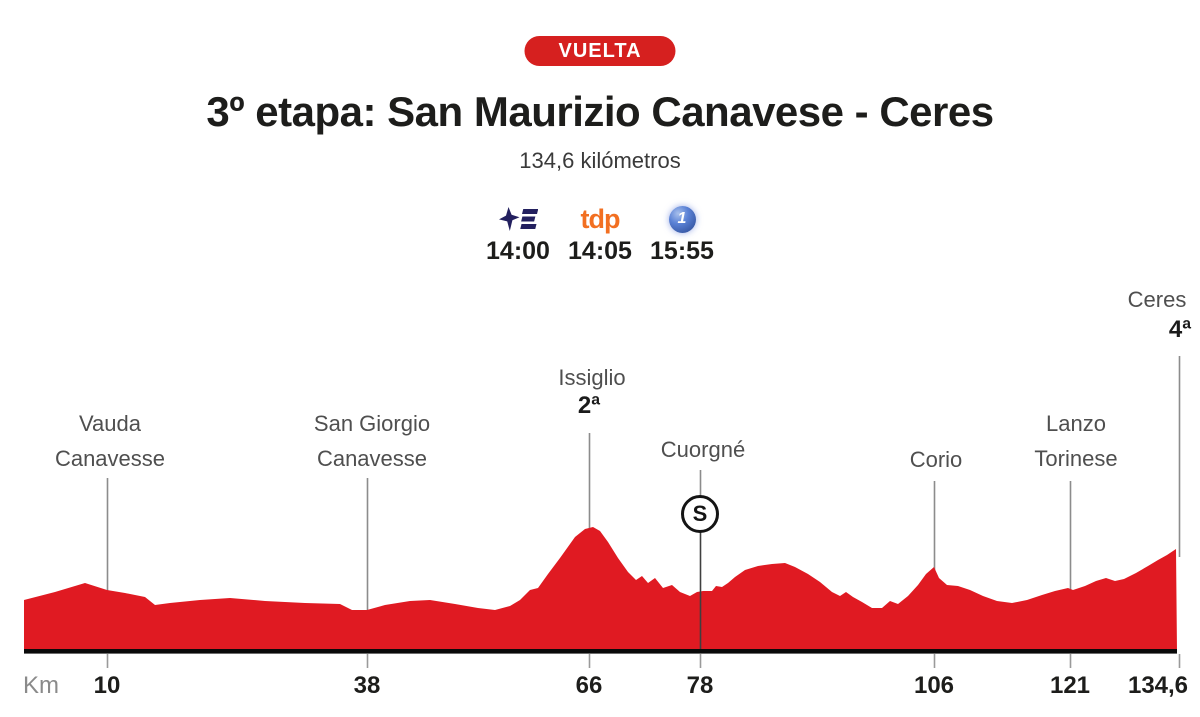  What do you see at coordinates (1076, 441) in the screenshot?
I see `waypoint-label-lanzo: Lanzo Torinese` at bounding box center [1076, 441].